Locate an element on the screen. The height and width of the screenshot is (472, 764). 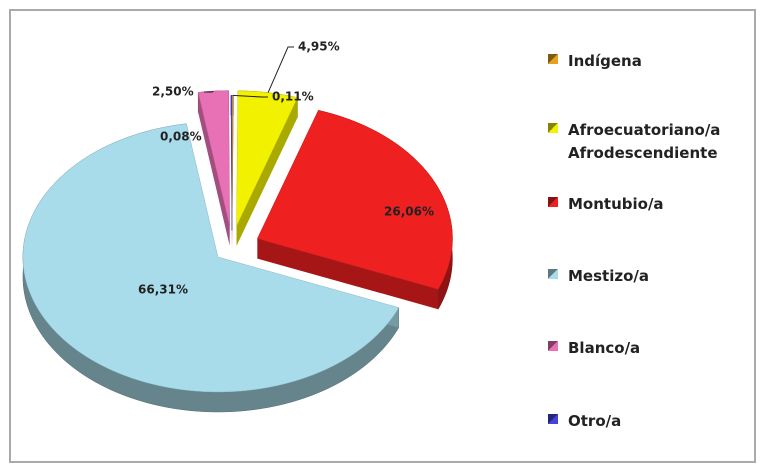
data-label: 26,06% is located at coordinates (409, 212).